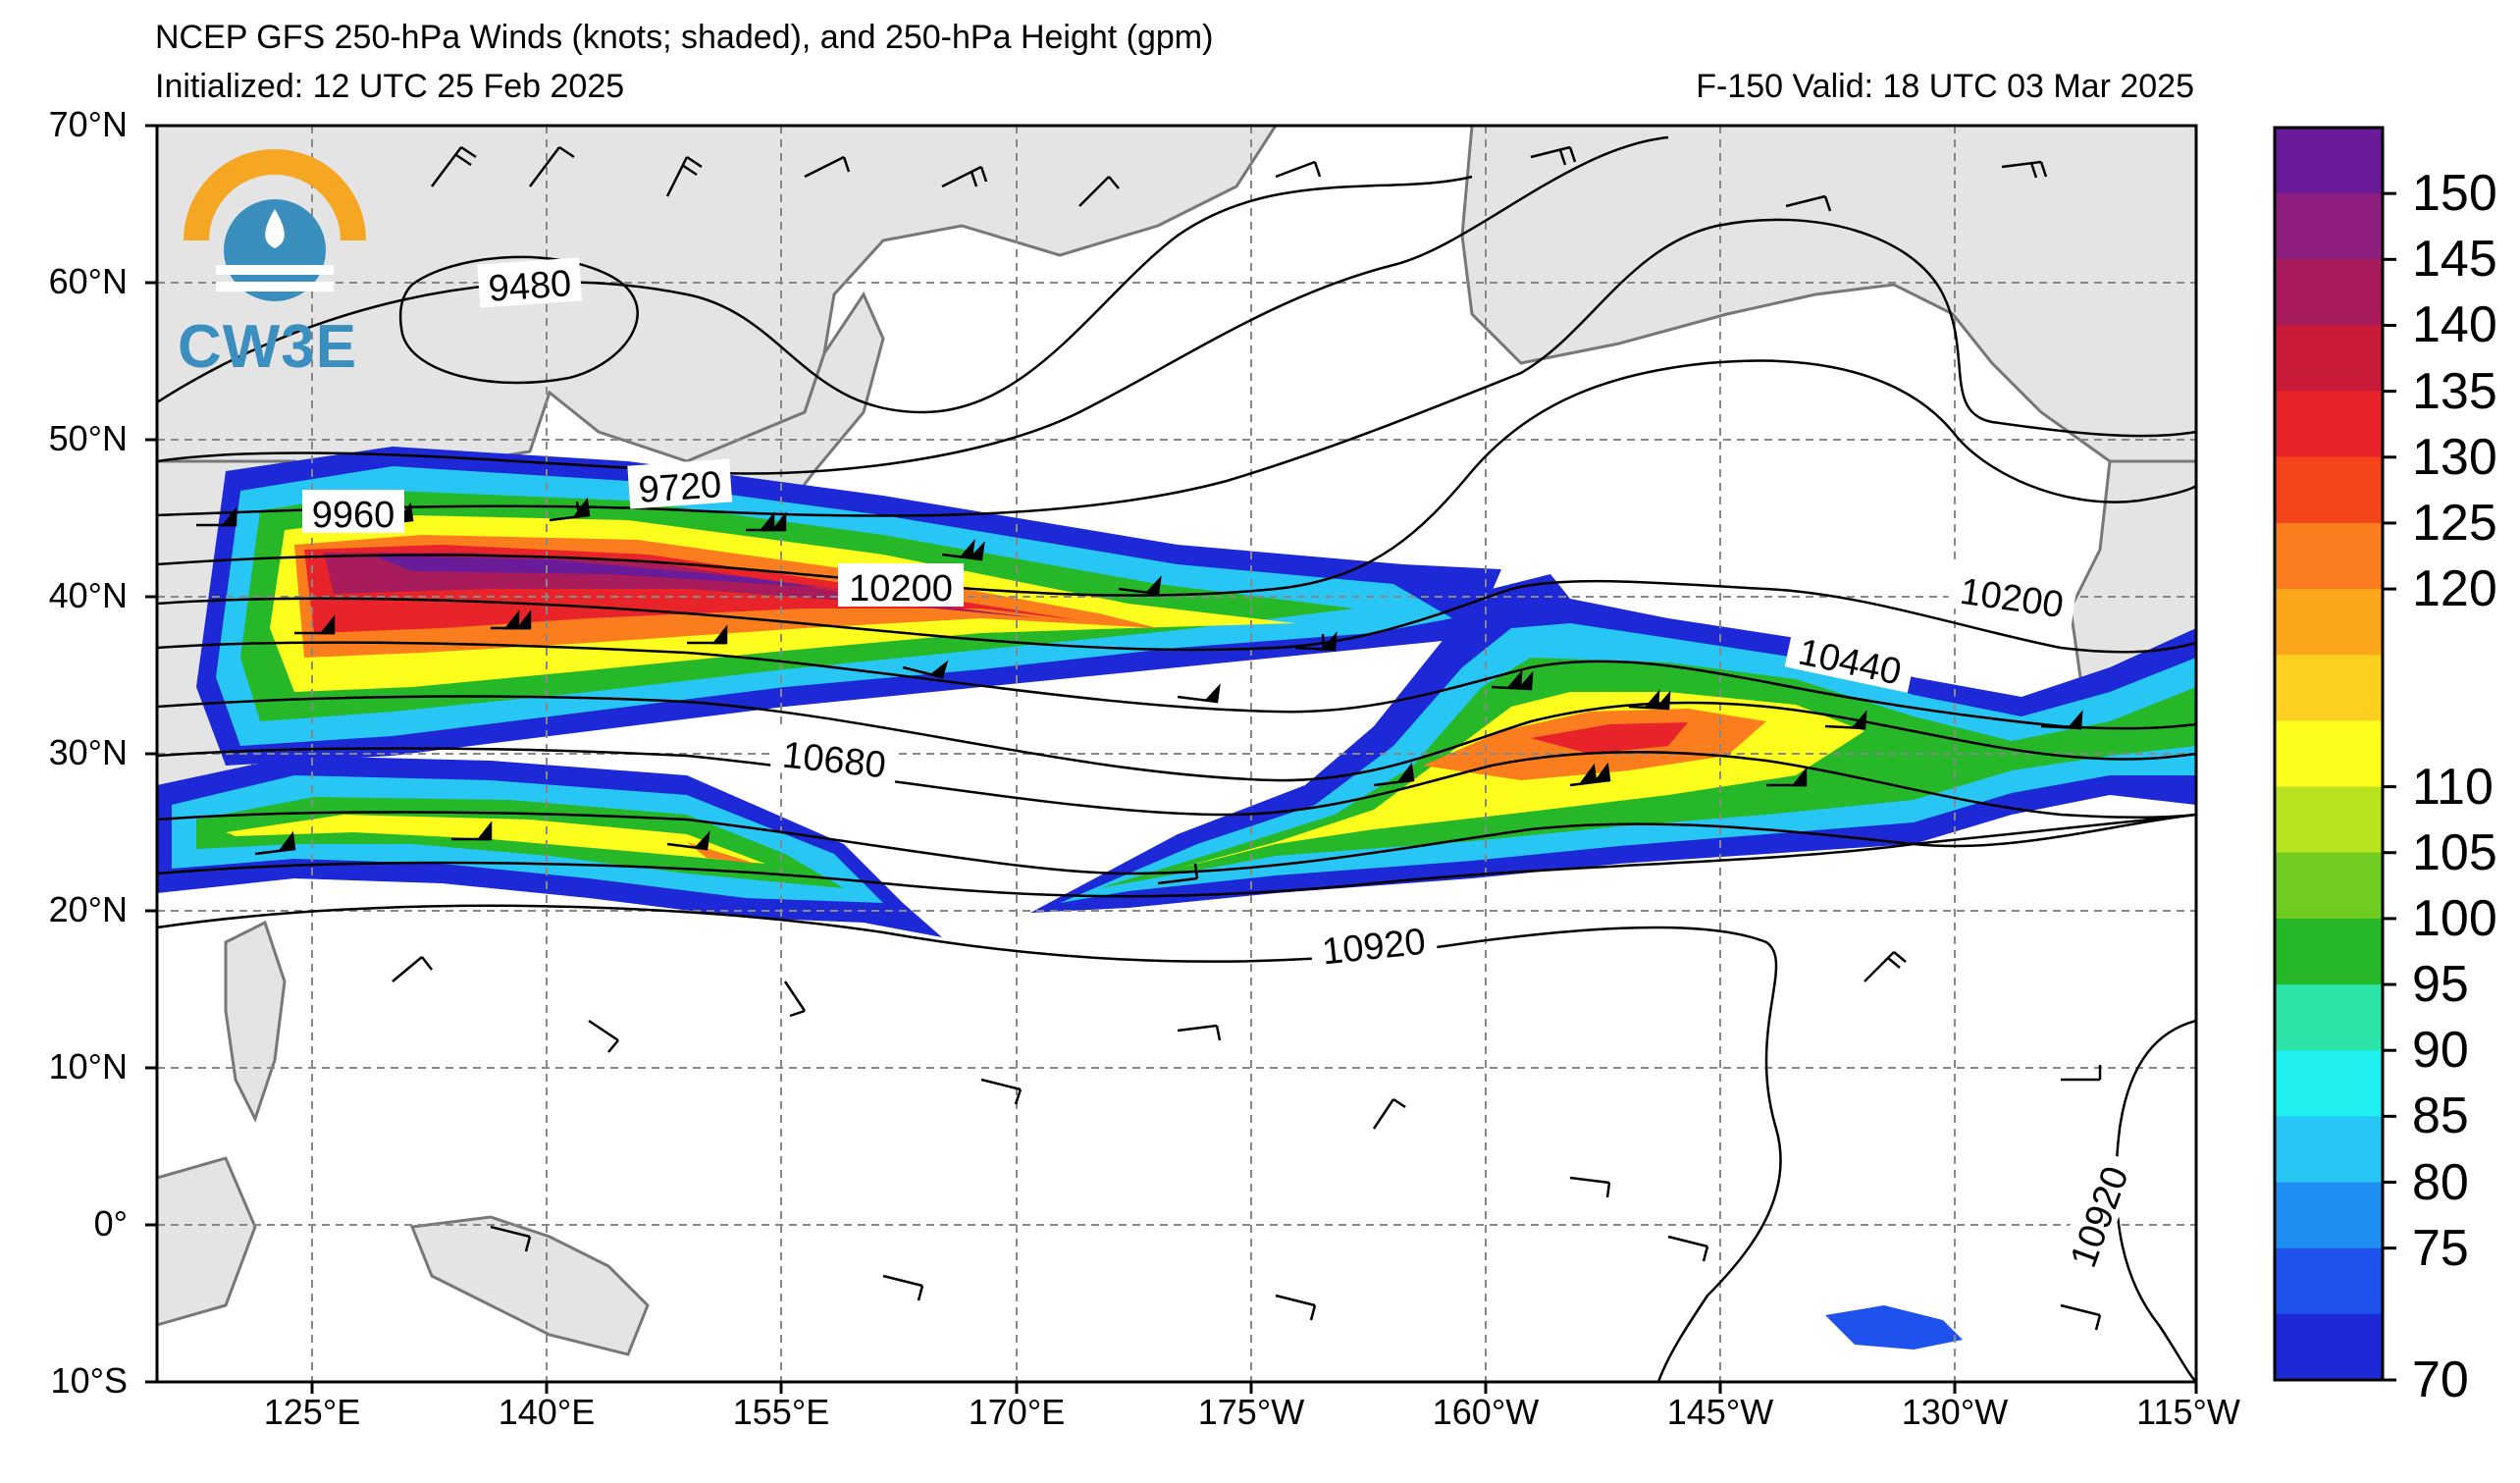 This screenshot has height=1483, width=2520. What do you see at coordinates (2453, 787) in the screenshot?
I see `colorbar-label: 110` at bounding box center [2453, 787].